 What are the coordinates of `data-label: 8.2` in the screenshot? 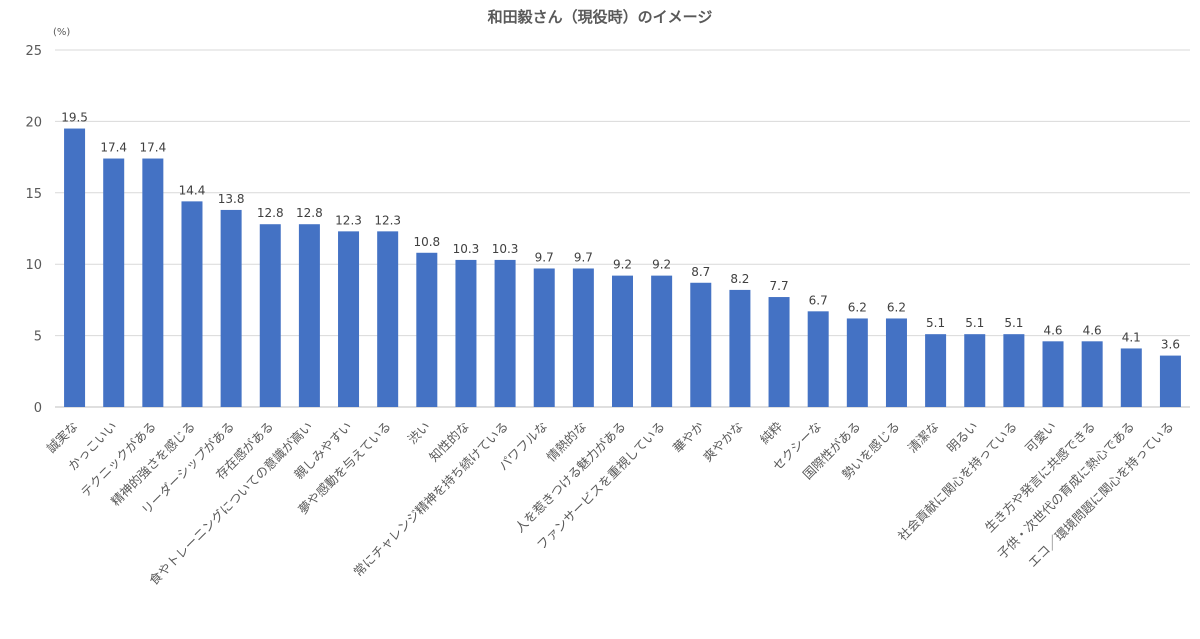 It's located at (739, 279).